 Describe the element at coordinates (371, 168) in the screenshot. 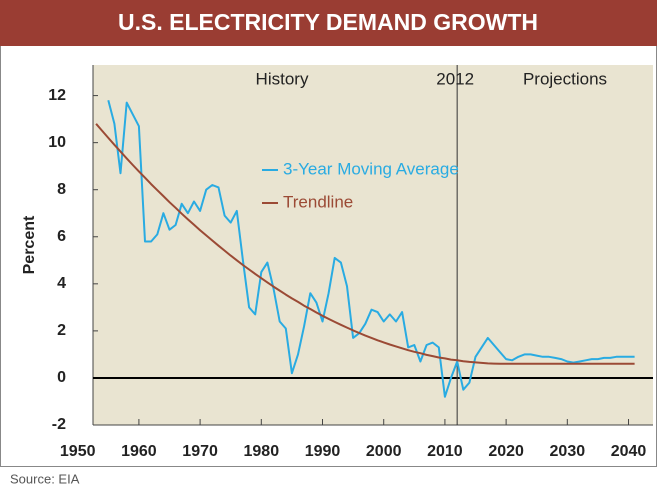

I see `legend-label: 3-Year Moving Average` at that location.